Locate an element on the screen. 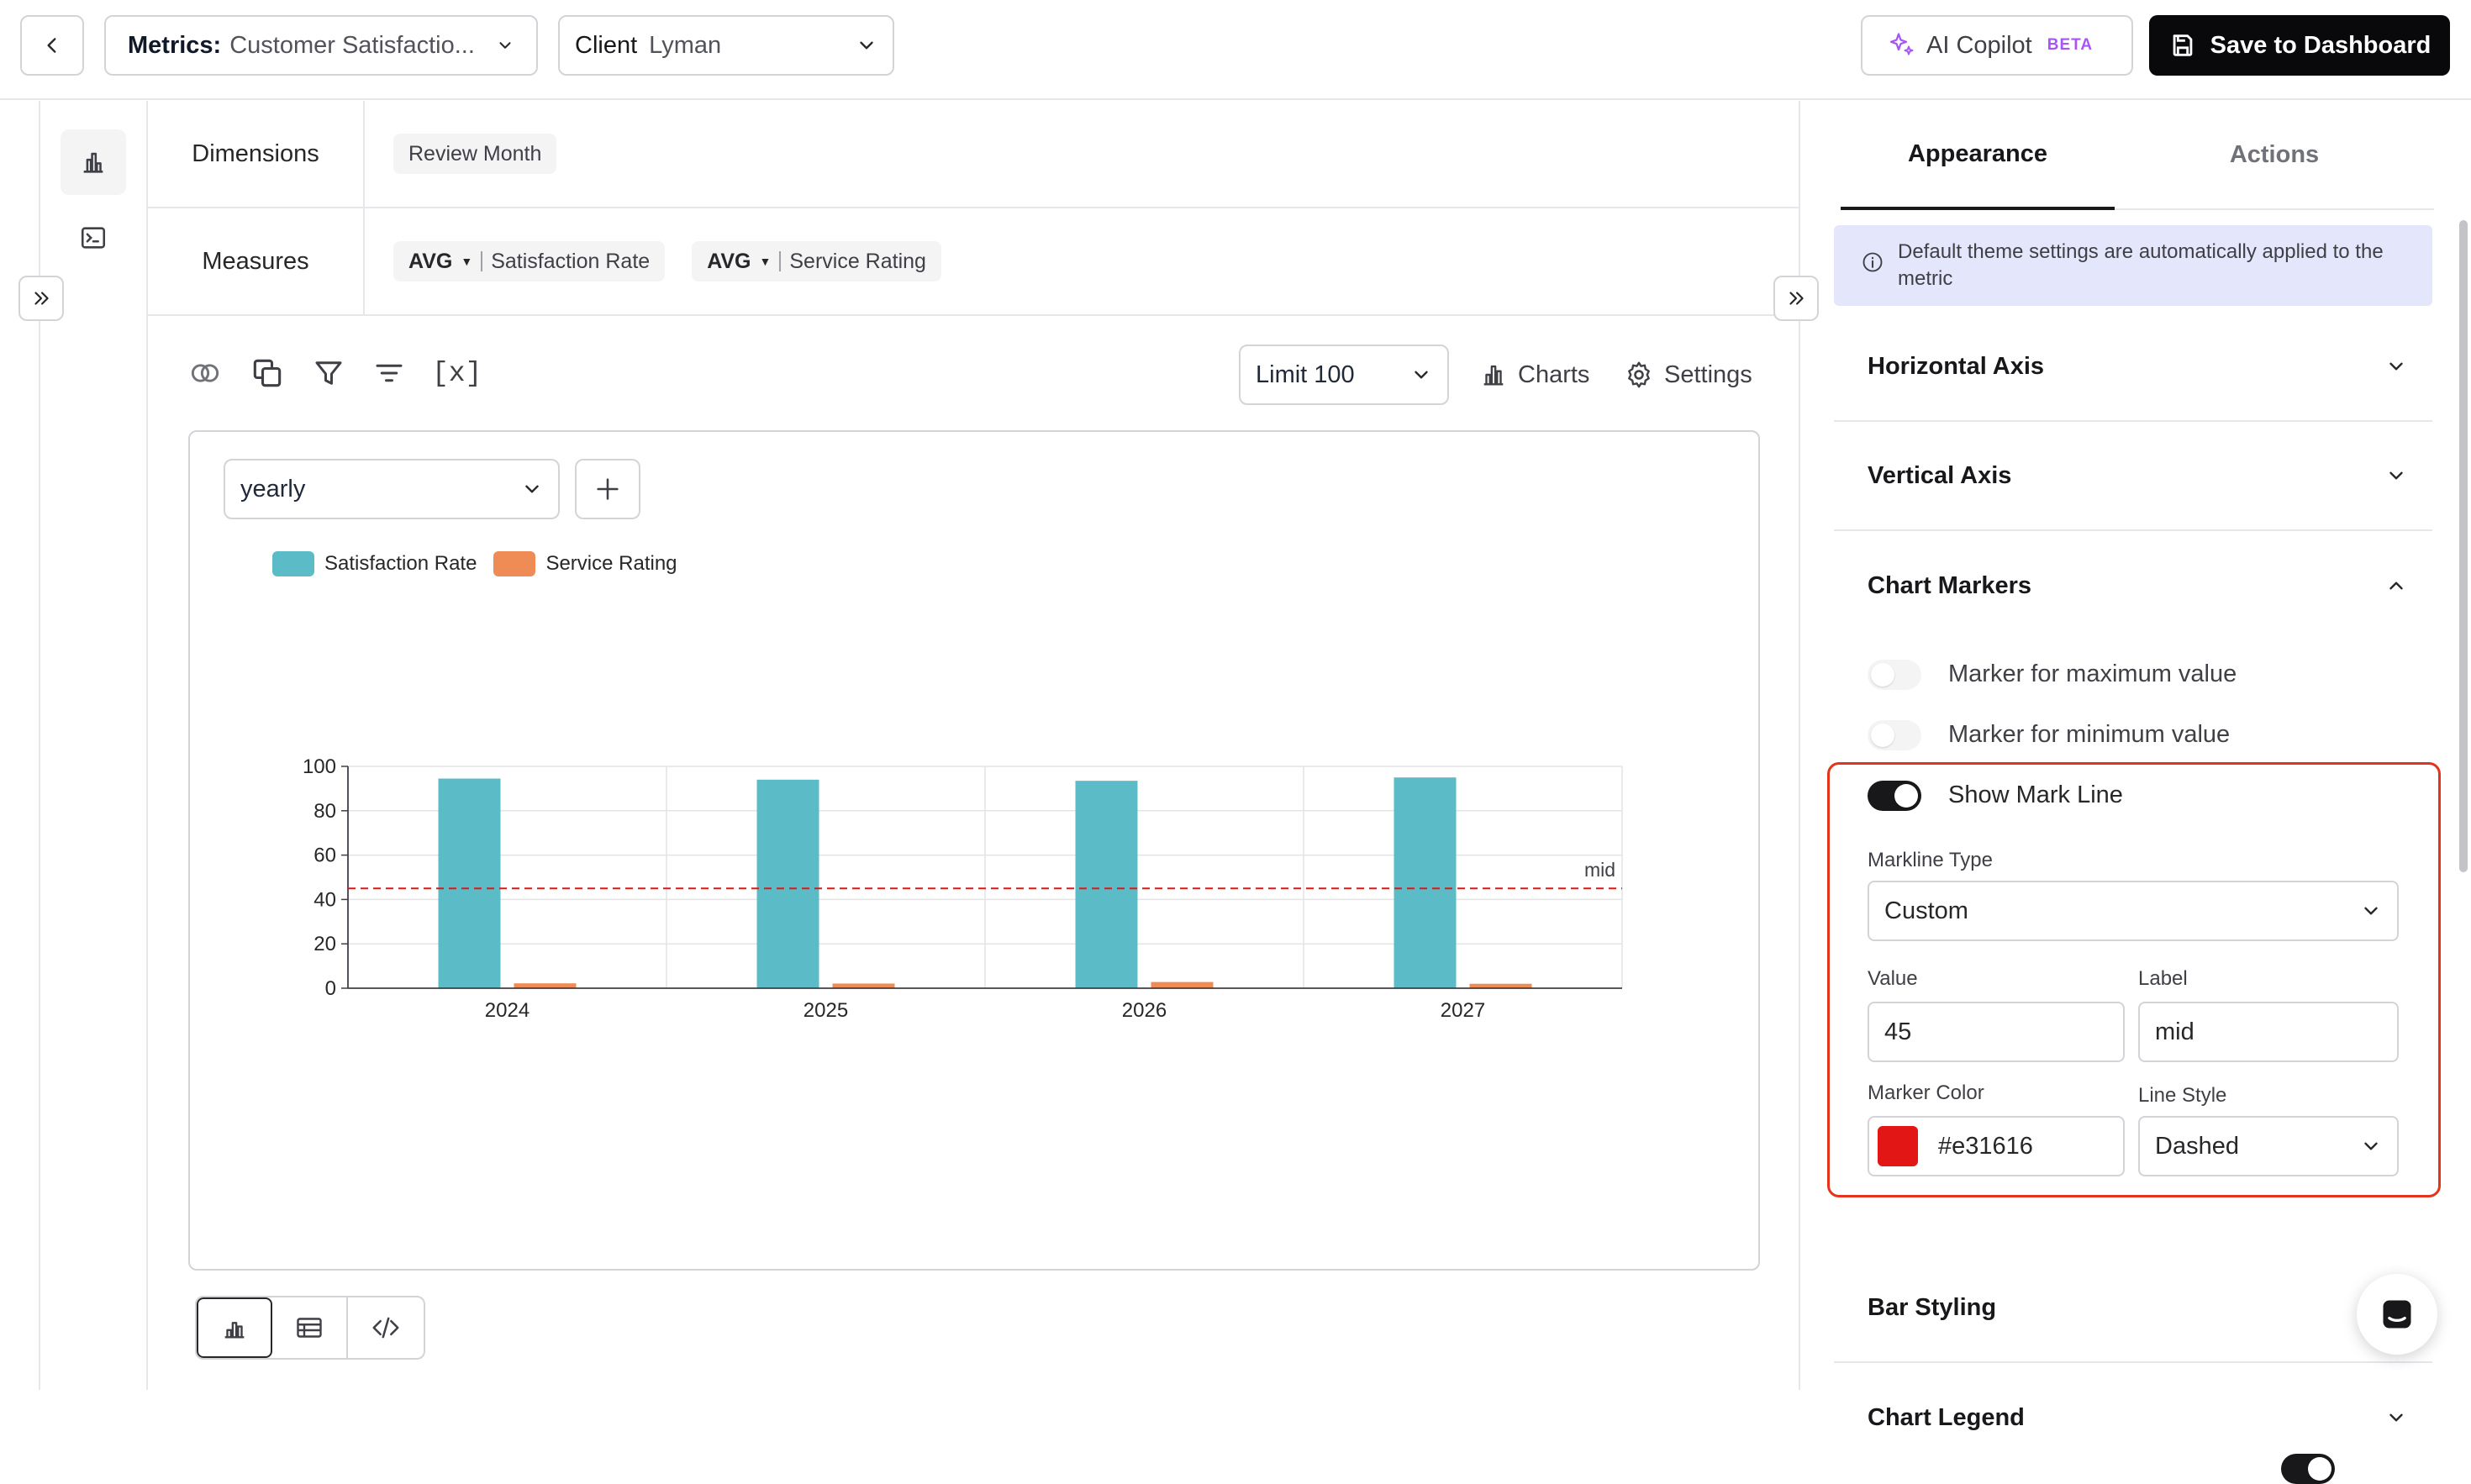 This screenshot has width=2471, height=1484. legend-label: Satisfaction Rate is located at coordinates (400, 564).